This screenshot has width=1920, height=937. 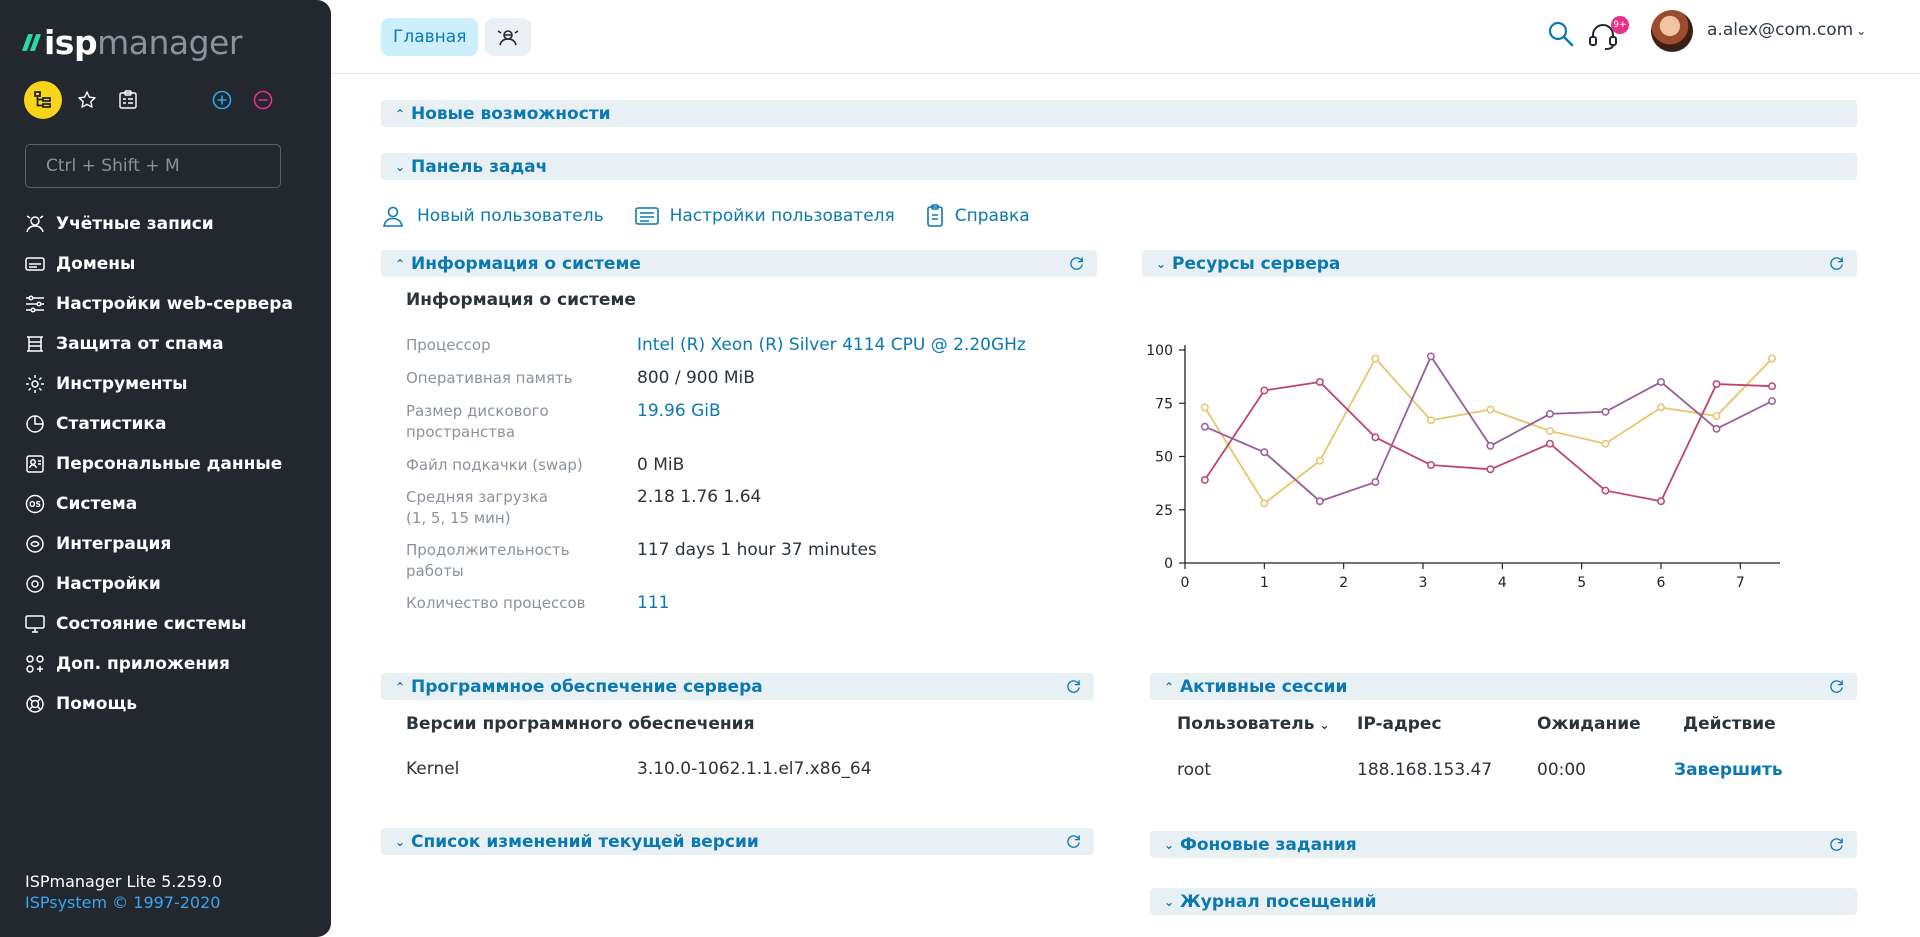 I want to click on clipboard-button, so click(x=128, y=100).